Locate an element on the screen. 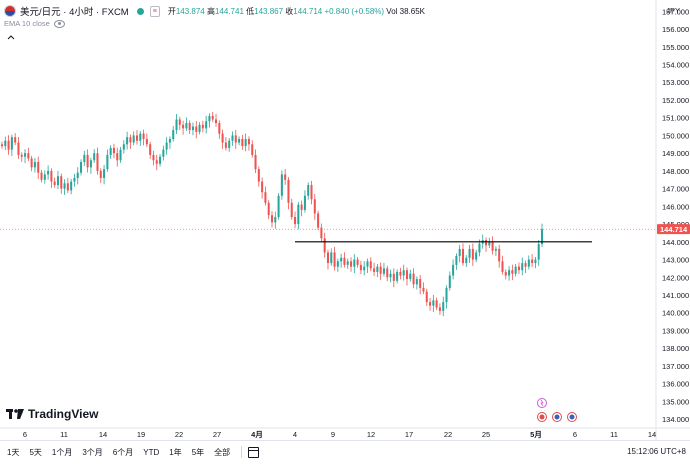  indicator-legend: EMA 10 close is located at coordinates (34, 23).